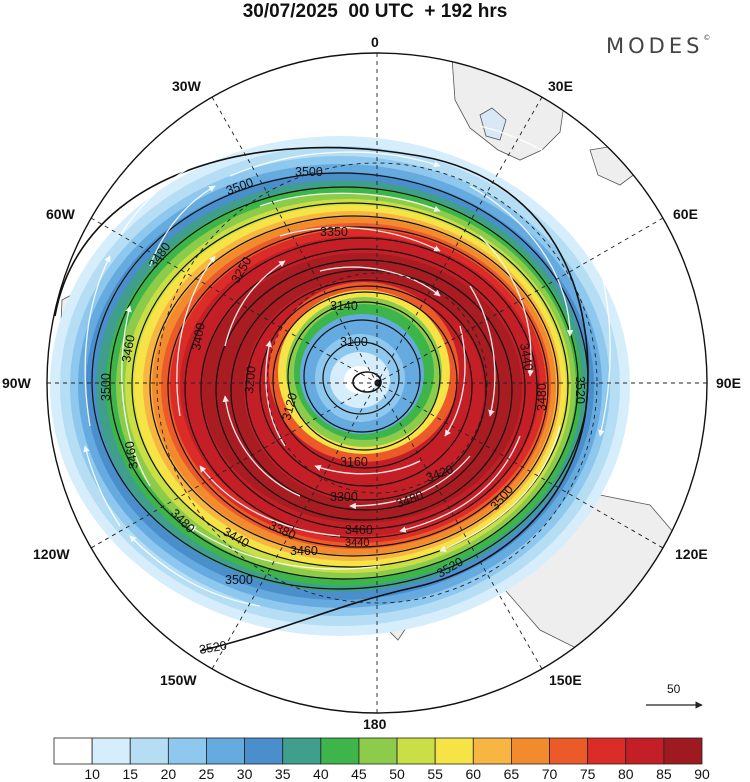  Describe the element at coordinates (130, 774) in the screenshot. I see `colorbar-tick-label: 15` at that location.